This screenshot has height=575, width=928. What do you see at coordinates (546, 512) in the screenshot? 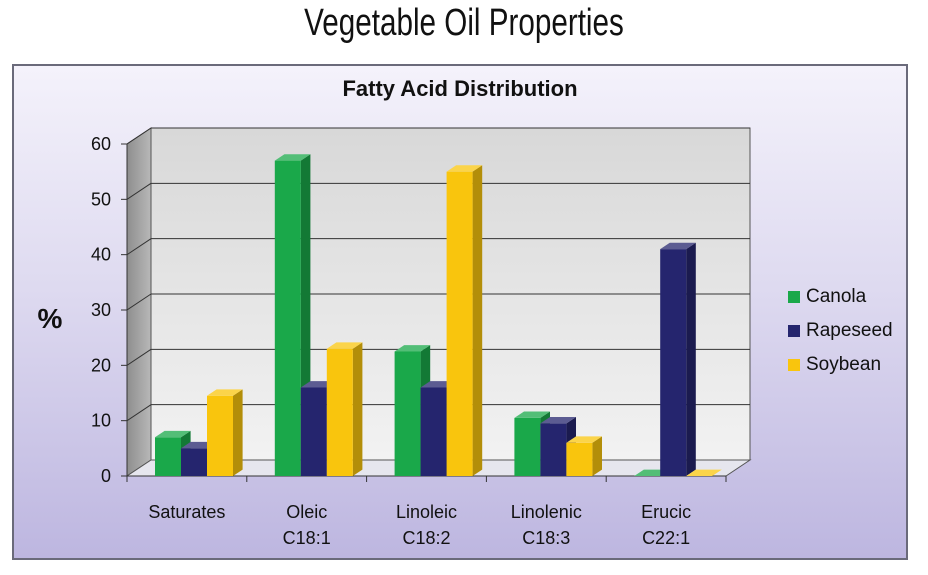
I see `x-category-label: Linolenic` at bounding box center [546, 512].